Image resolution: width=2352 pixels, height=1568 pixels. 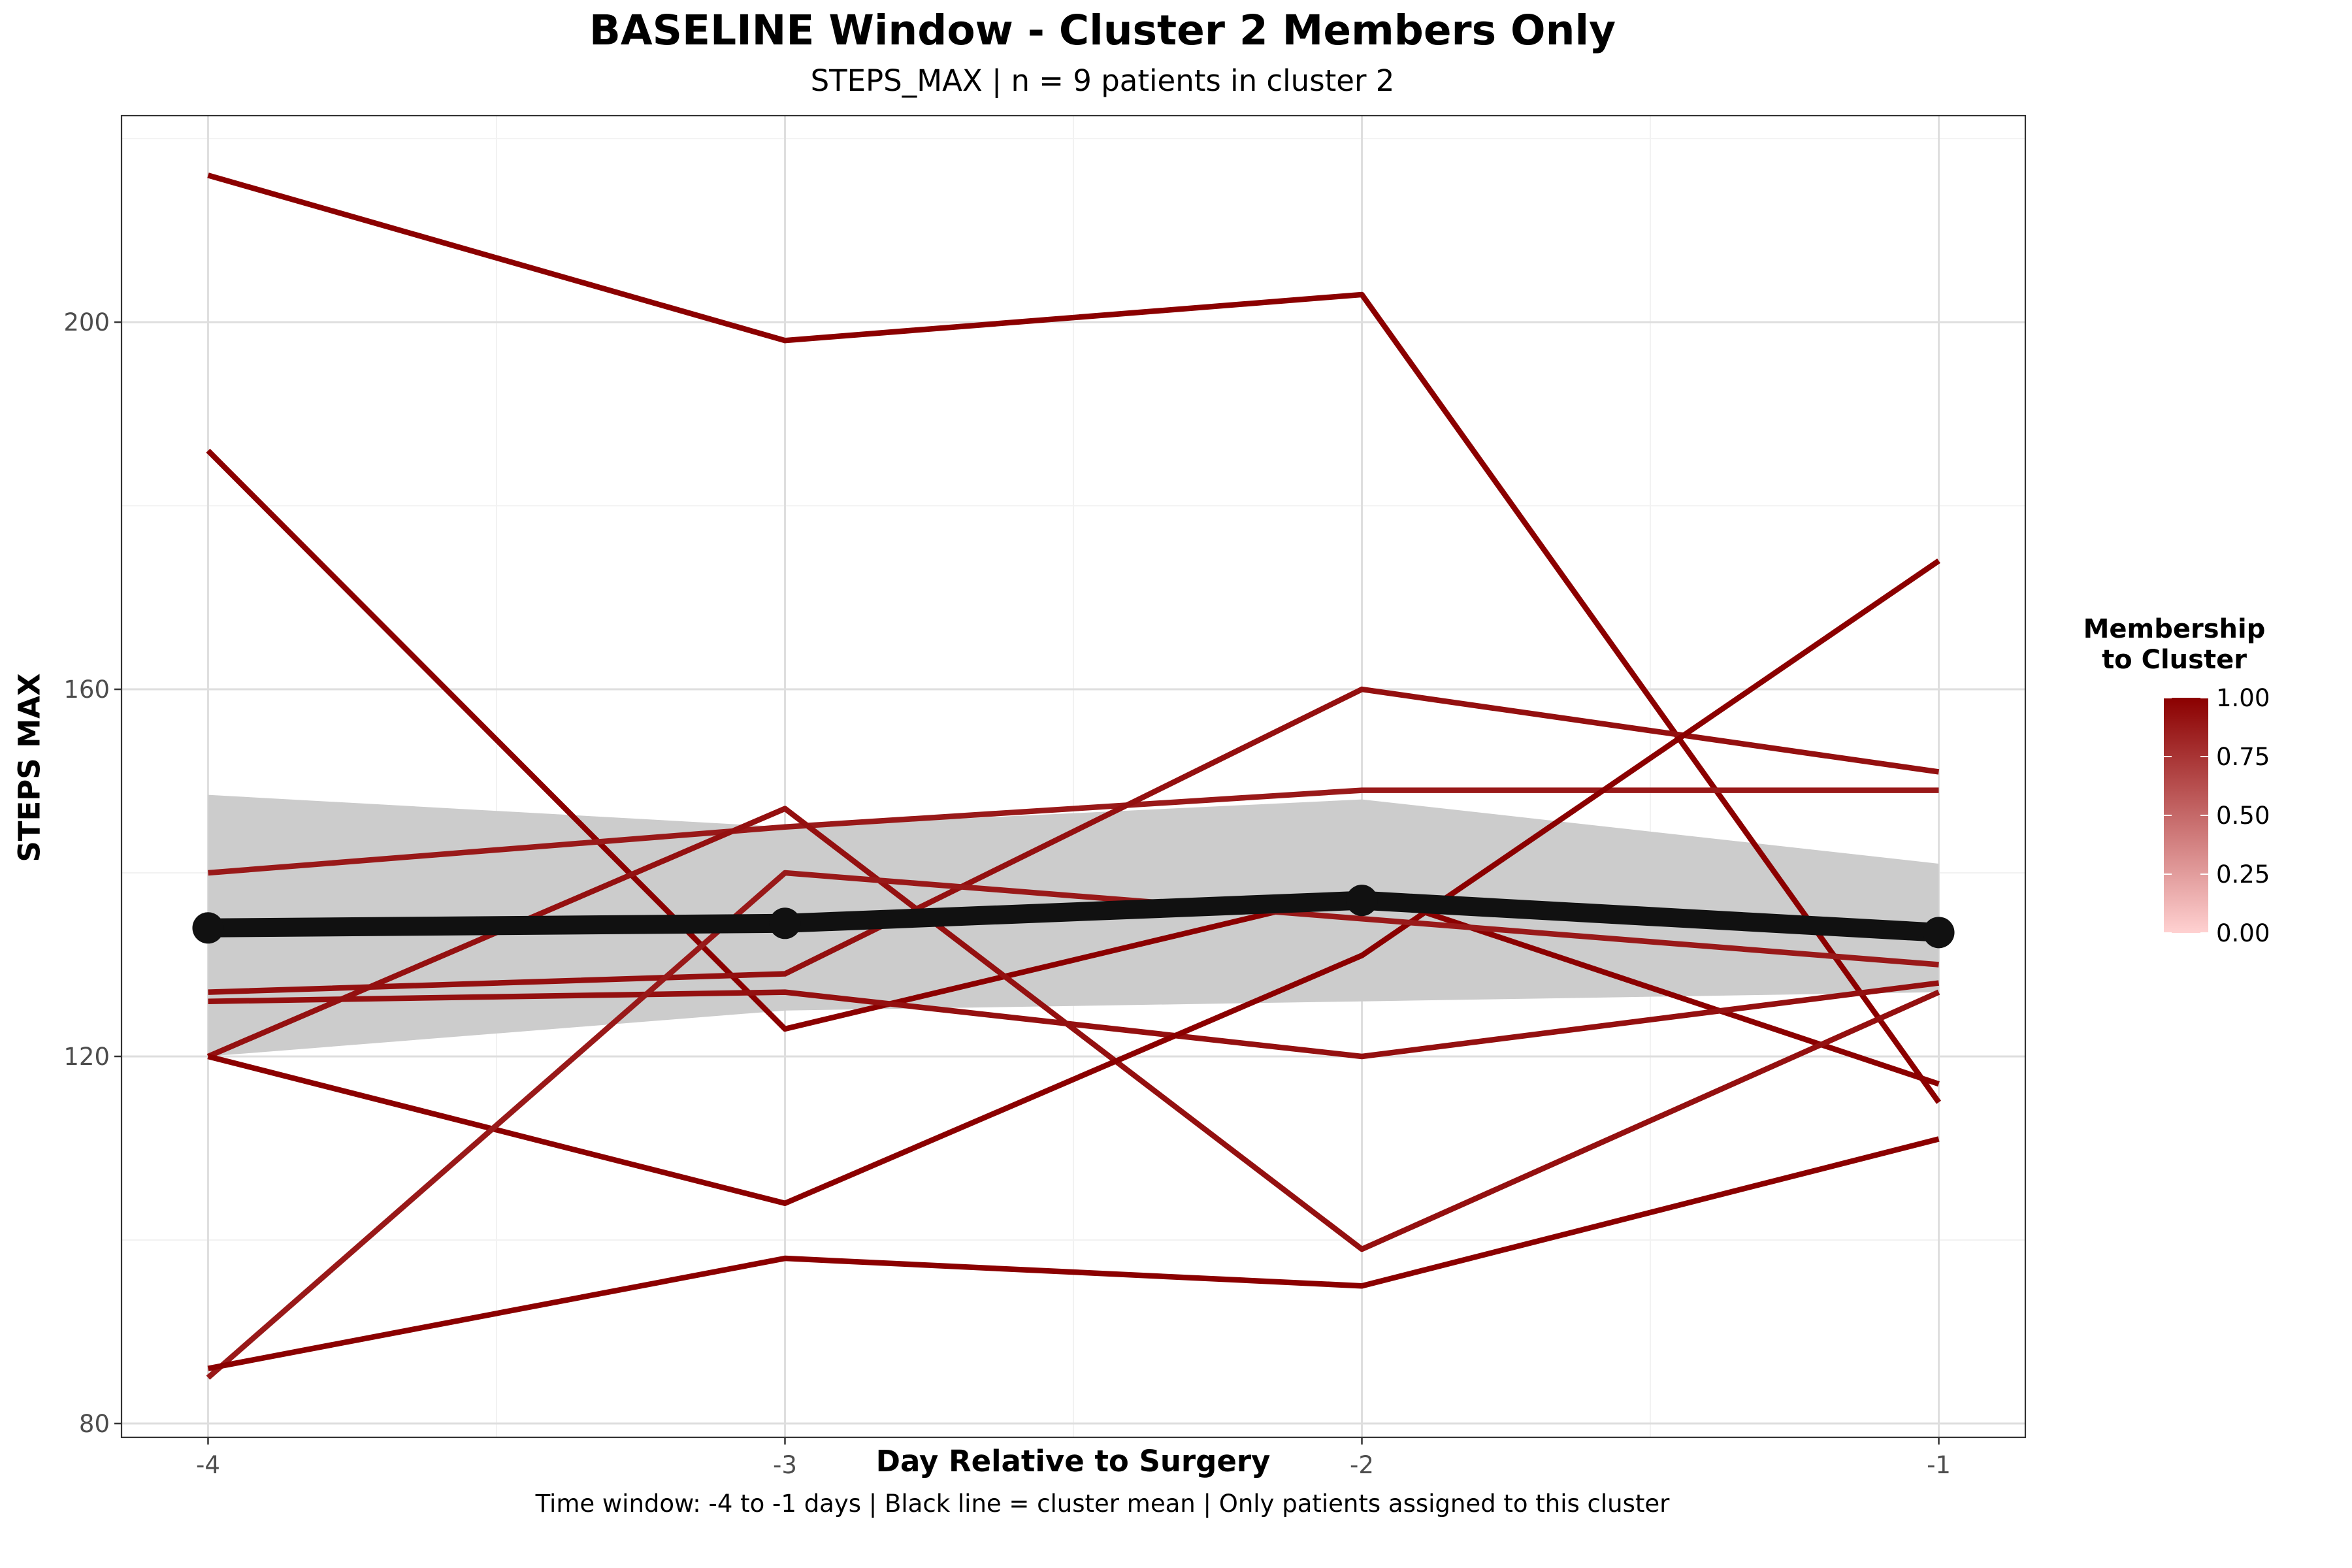 I want to click on cluster-mean-line, so click(x=1074, y=916).